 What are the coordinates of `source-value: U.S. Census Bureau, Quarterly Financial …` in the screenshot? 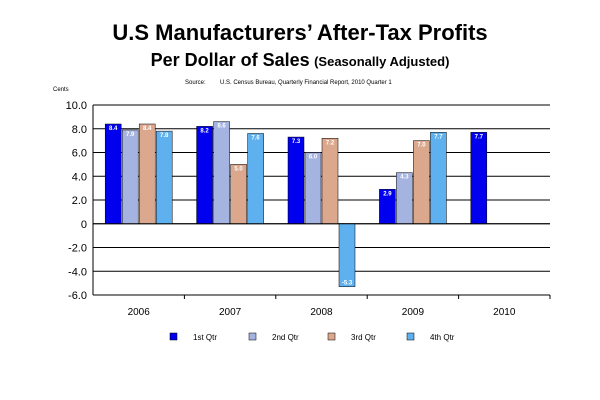 It's located at (306, 83).